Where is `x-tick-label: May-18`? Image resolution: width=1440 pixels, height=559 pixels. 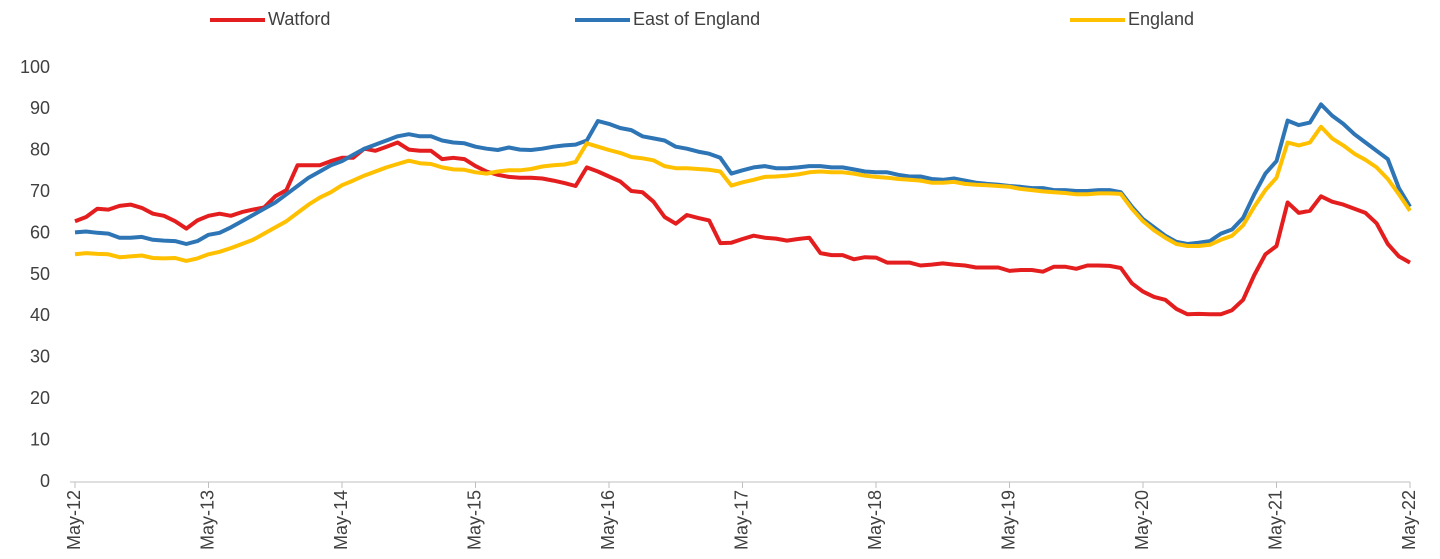 x-tick-label: May-18 is located at coordinates (875, 520).